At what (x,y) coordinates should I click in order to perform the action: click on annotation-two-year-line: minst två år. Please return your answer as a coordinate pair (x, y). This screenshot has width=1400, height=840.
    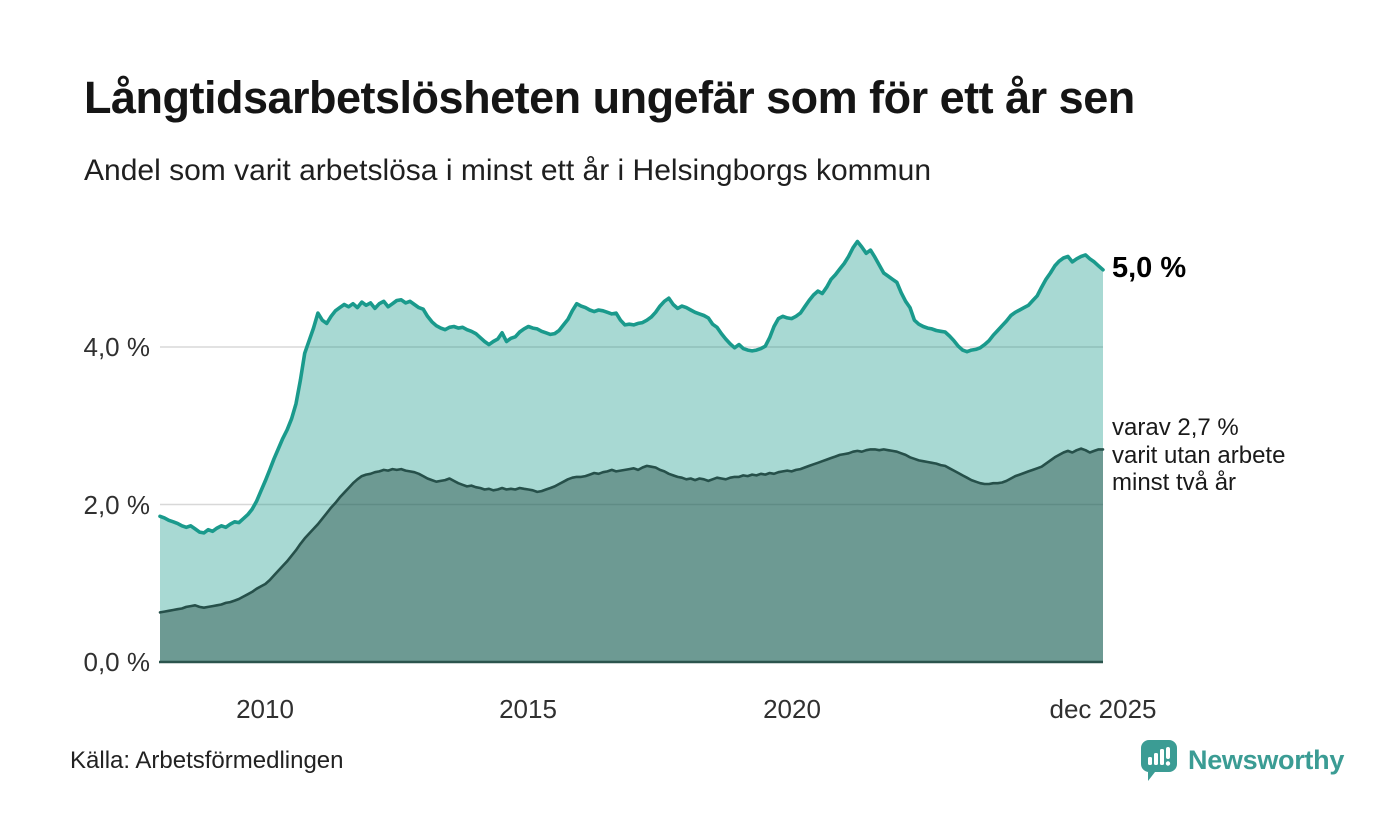
    Looking at the image, I should click on (1174, 482).